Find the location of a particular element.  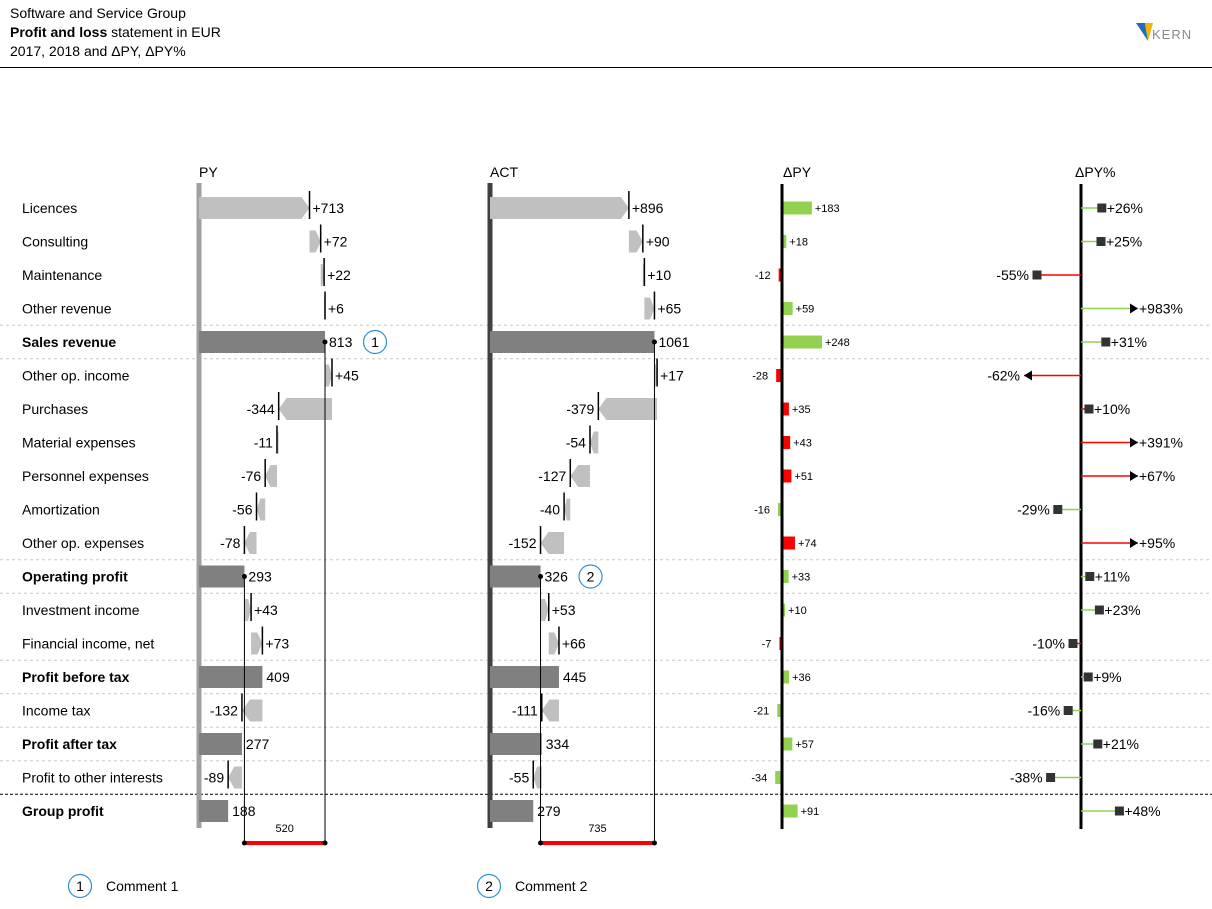

row-label: Amortization is located at coordinates (61, 510).